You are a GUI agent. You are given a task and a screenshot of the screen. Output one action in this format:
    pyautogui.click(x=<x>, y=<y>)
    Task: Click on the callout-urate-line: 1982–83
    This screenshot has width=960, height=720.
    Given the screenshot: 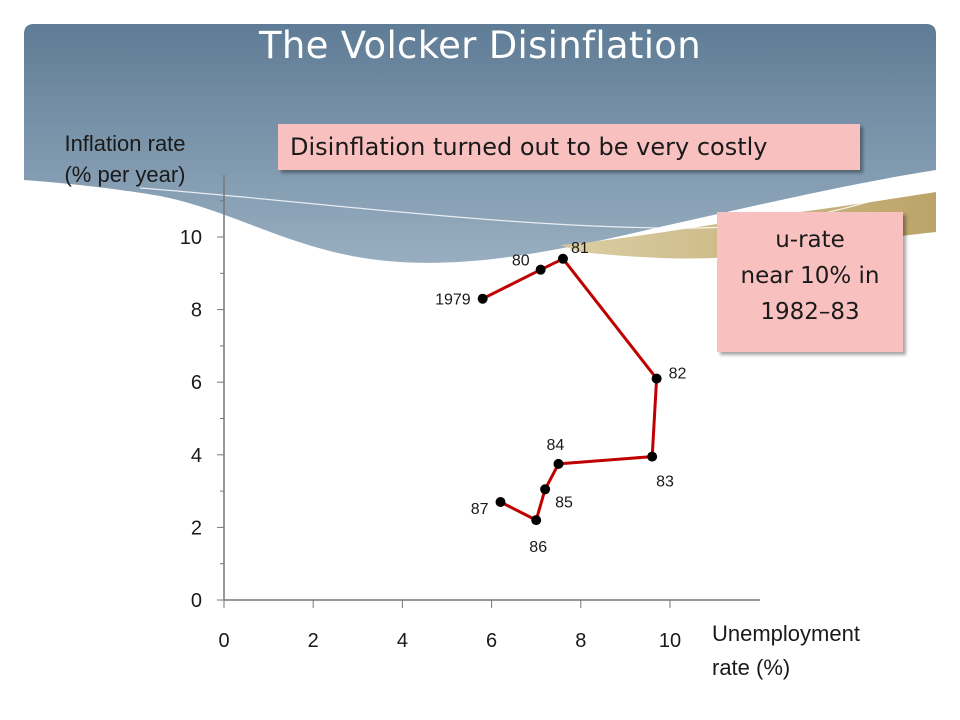 What is the action you would take?
    pyautogui.click(x=810, y=312)
    